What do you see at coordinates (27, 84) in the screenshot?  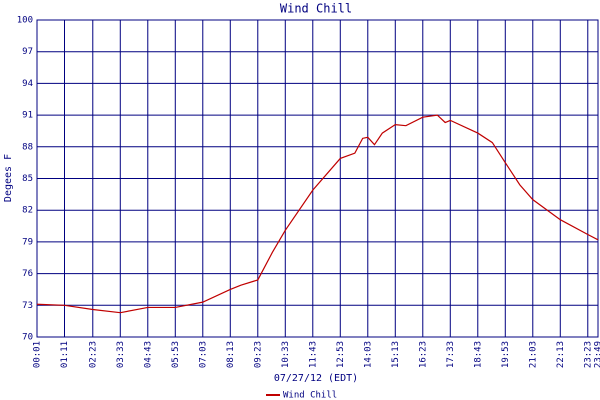 I see `y-tick-label: 94` at bounding box center [27, 84].